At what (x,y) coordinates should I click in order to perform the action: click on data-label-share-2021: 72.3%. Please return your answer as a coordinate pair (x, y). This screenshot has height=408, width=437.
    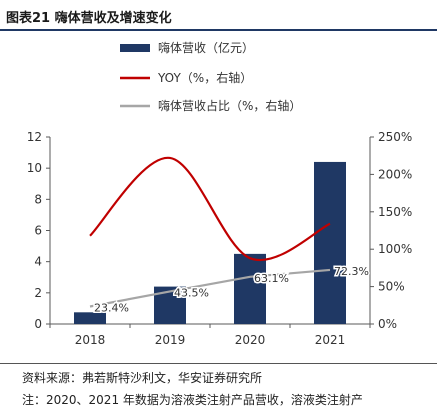
    Looking at the image, I should click on (351, 271).